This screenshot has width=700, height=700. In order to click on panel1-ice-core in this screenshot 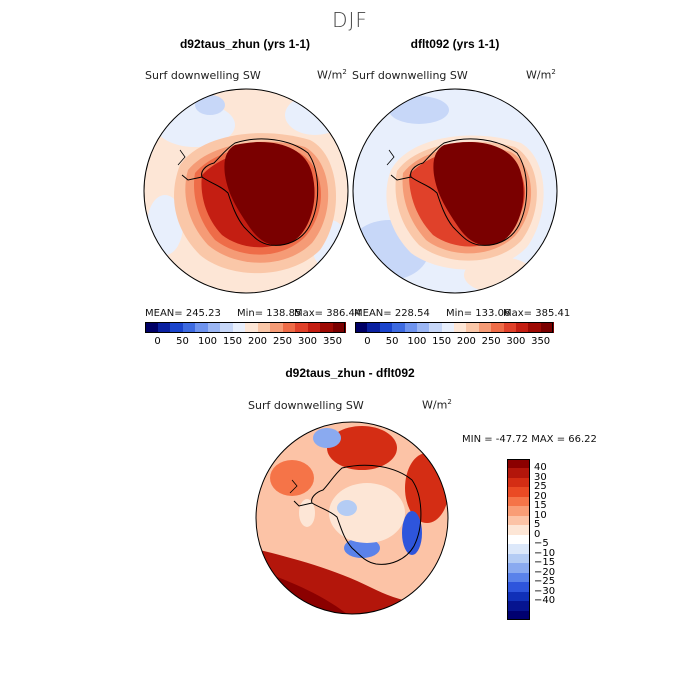, I will do `click(269, 194)`.